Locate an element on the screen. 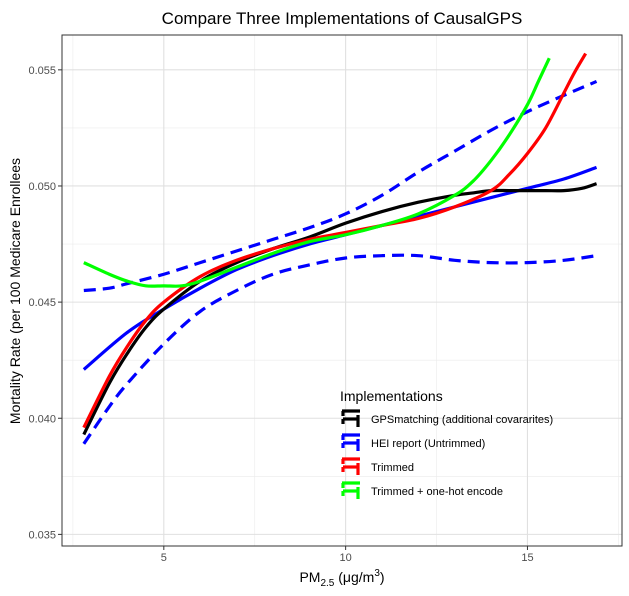 The image size is (629, 596). legend-label: Trimmed is located at coordinates (392, 468).